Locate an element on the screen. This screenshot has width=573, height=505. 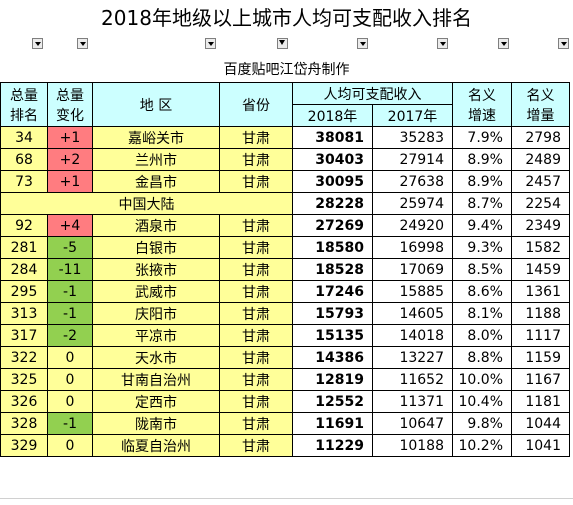
cell-rank: 92 is located at coordinates (24, 225).